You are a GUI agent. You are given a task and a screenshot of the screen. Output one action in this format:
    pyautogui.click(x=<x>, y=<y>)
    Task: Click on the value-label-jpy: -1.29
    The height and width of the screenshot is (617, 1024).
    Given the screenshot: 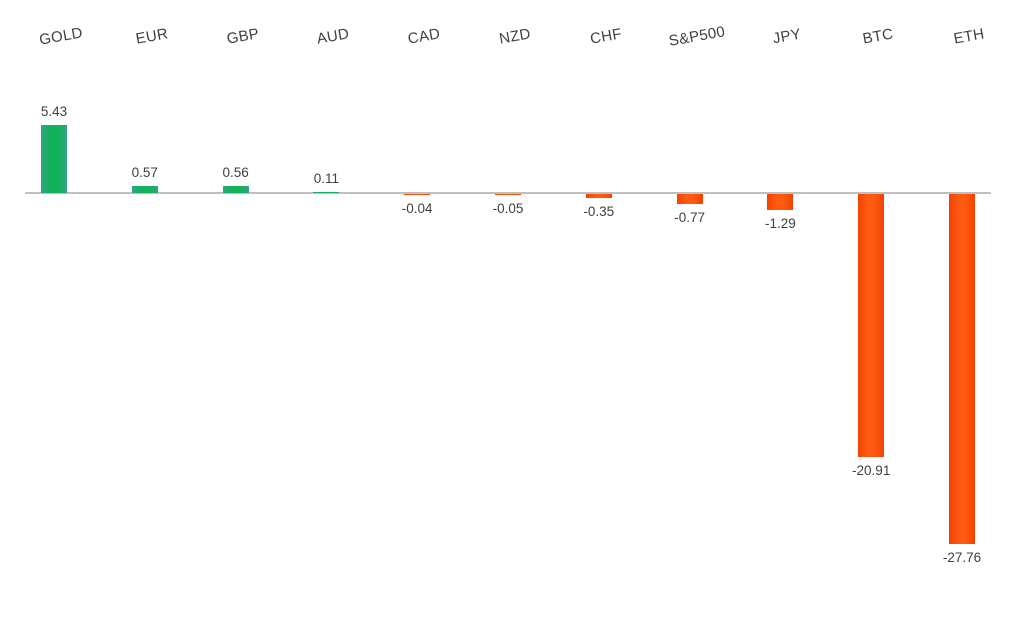 What is the action you would take?
    pyautogui.click(x=780, y=224)
    